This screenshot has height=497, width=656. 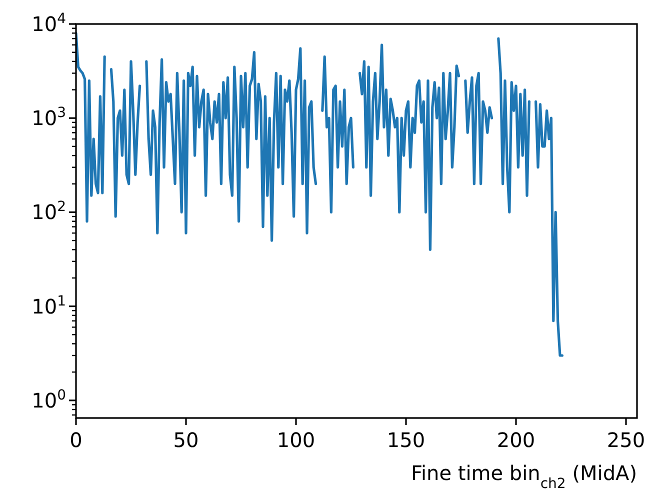 What do you see at coordinates (49, 117) in the screenshot?
I see `y-tick-label: 10$^{3}$` at bounding box center [49, 117].